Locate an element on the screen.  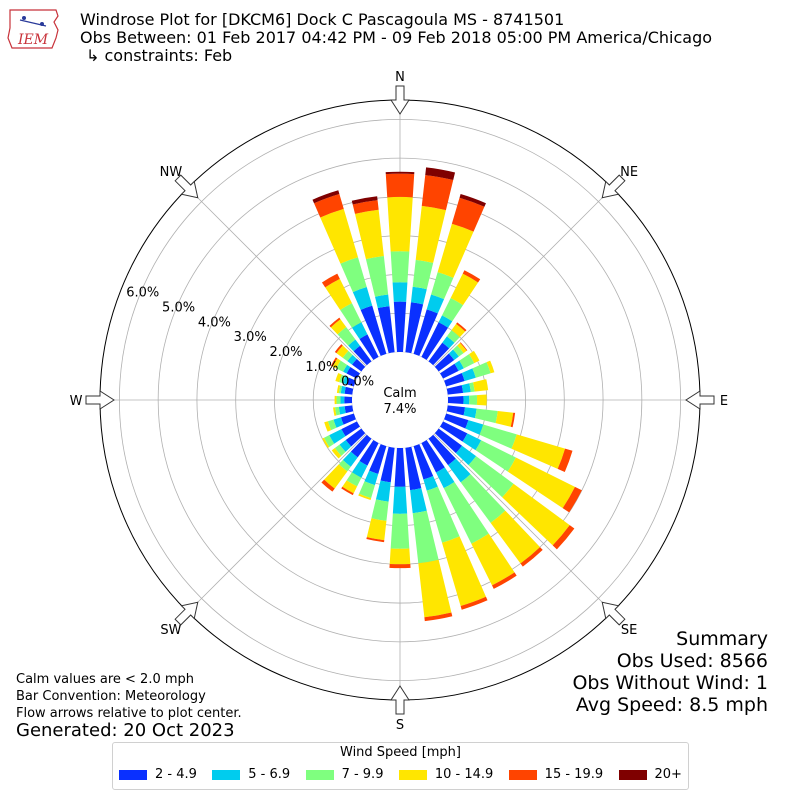
legend-item: 10 - 14.9 is located at coordinates (445, 774).